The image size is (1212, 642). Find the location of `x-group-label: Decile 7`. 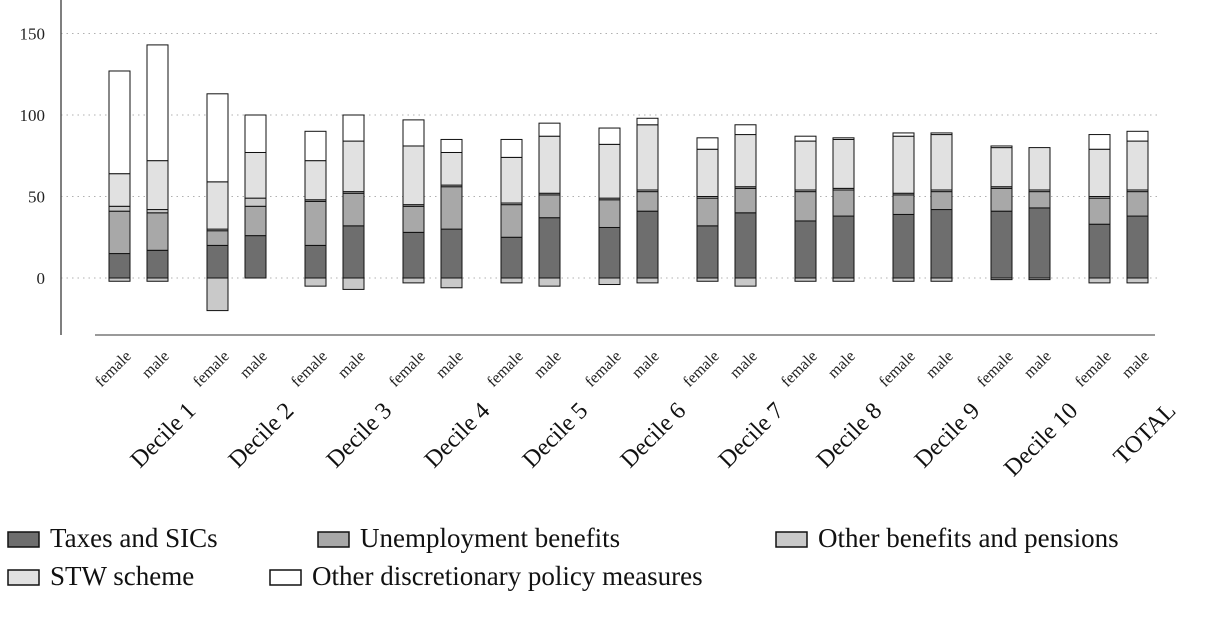

x-group-label: Decile 7 is located at coordinates (751, 435).